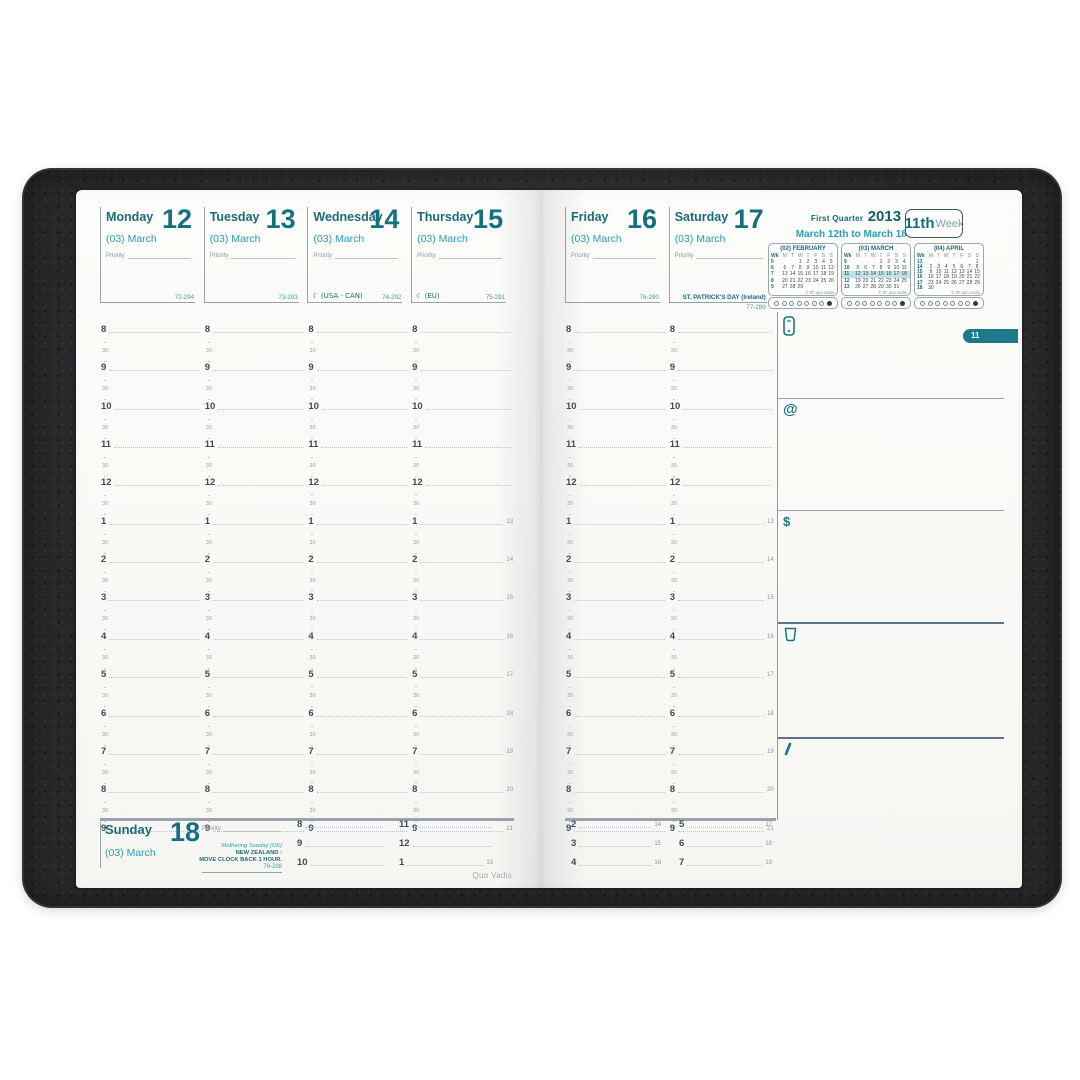 The height and width of the screenshot is (1080, 1080). Describe the element at coordinates (954, 256) in the screenshot. I see `dow-header: T` at that location.